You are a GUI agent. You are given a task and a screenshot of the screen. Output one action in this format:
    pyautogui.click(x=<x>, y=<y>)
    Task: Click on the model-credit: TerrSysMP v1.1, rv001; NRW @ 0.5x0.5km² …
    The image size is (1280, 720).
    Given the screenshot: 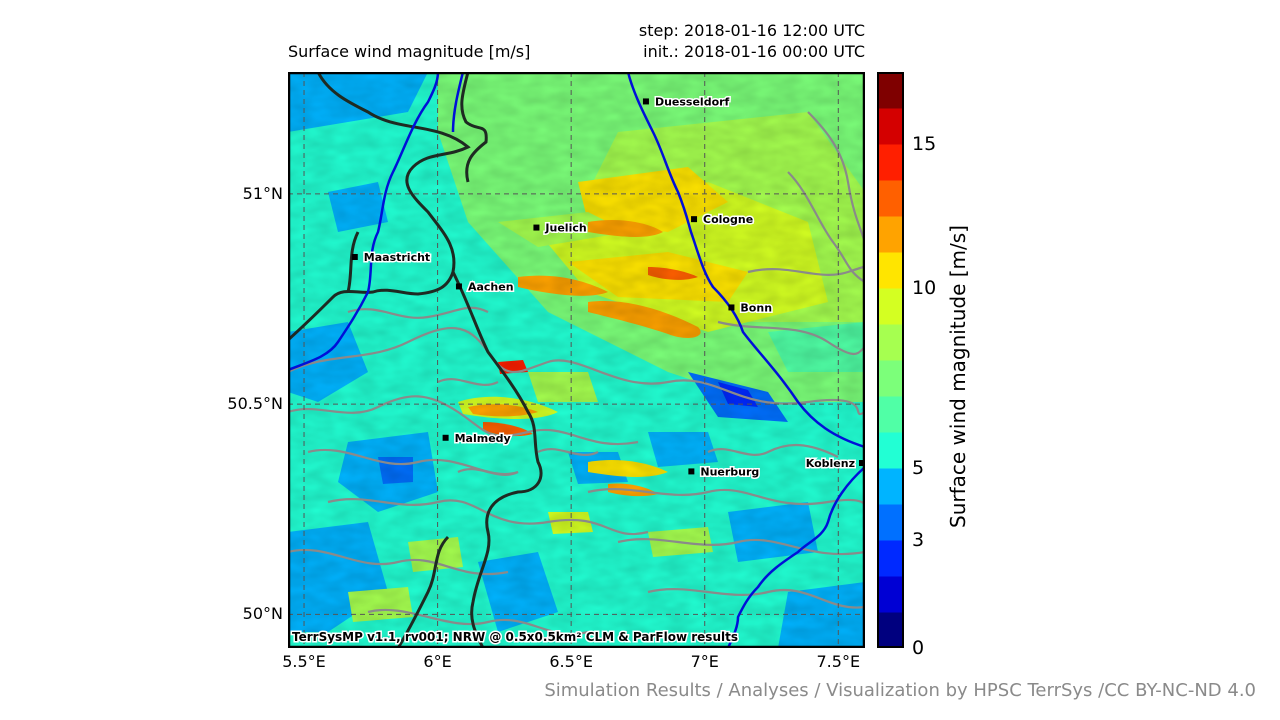 What is the action you would take?
    pyautogui.click(x=515, y=637)
    